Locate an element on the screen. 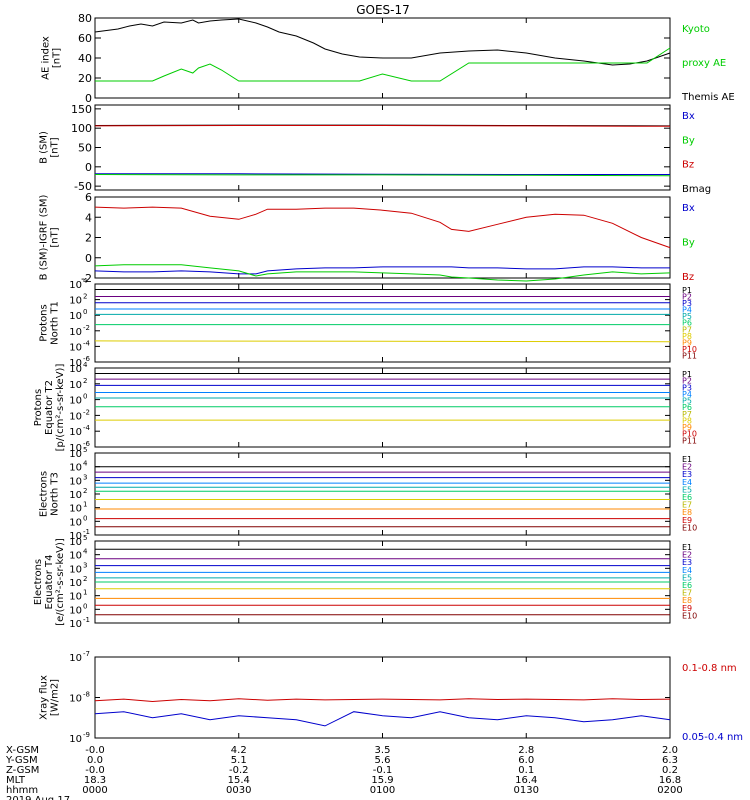 This screenshot has height=800, width=750. y-tick-exponent: -1 is located at coordinates (86, 620).